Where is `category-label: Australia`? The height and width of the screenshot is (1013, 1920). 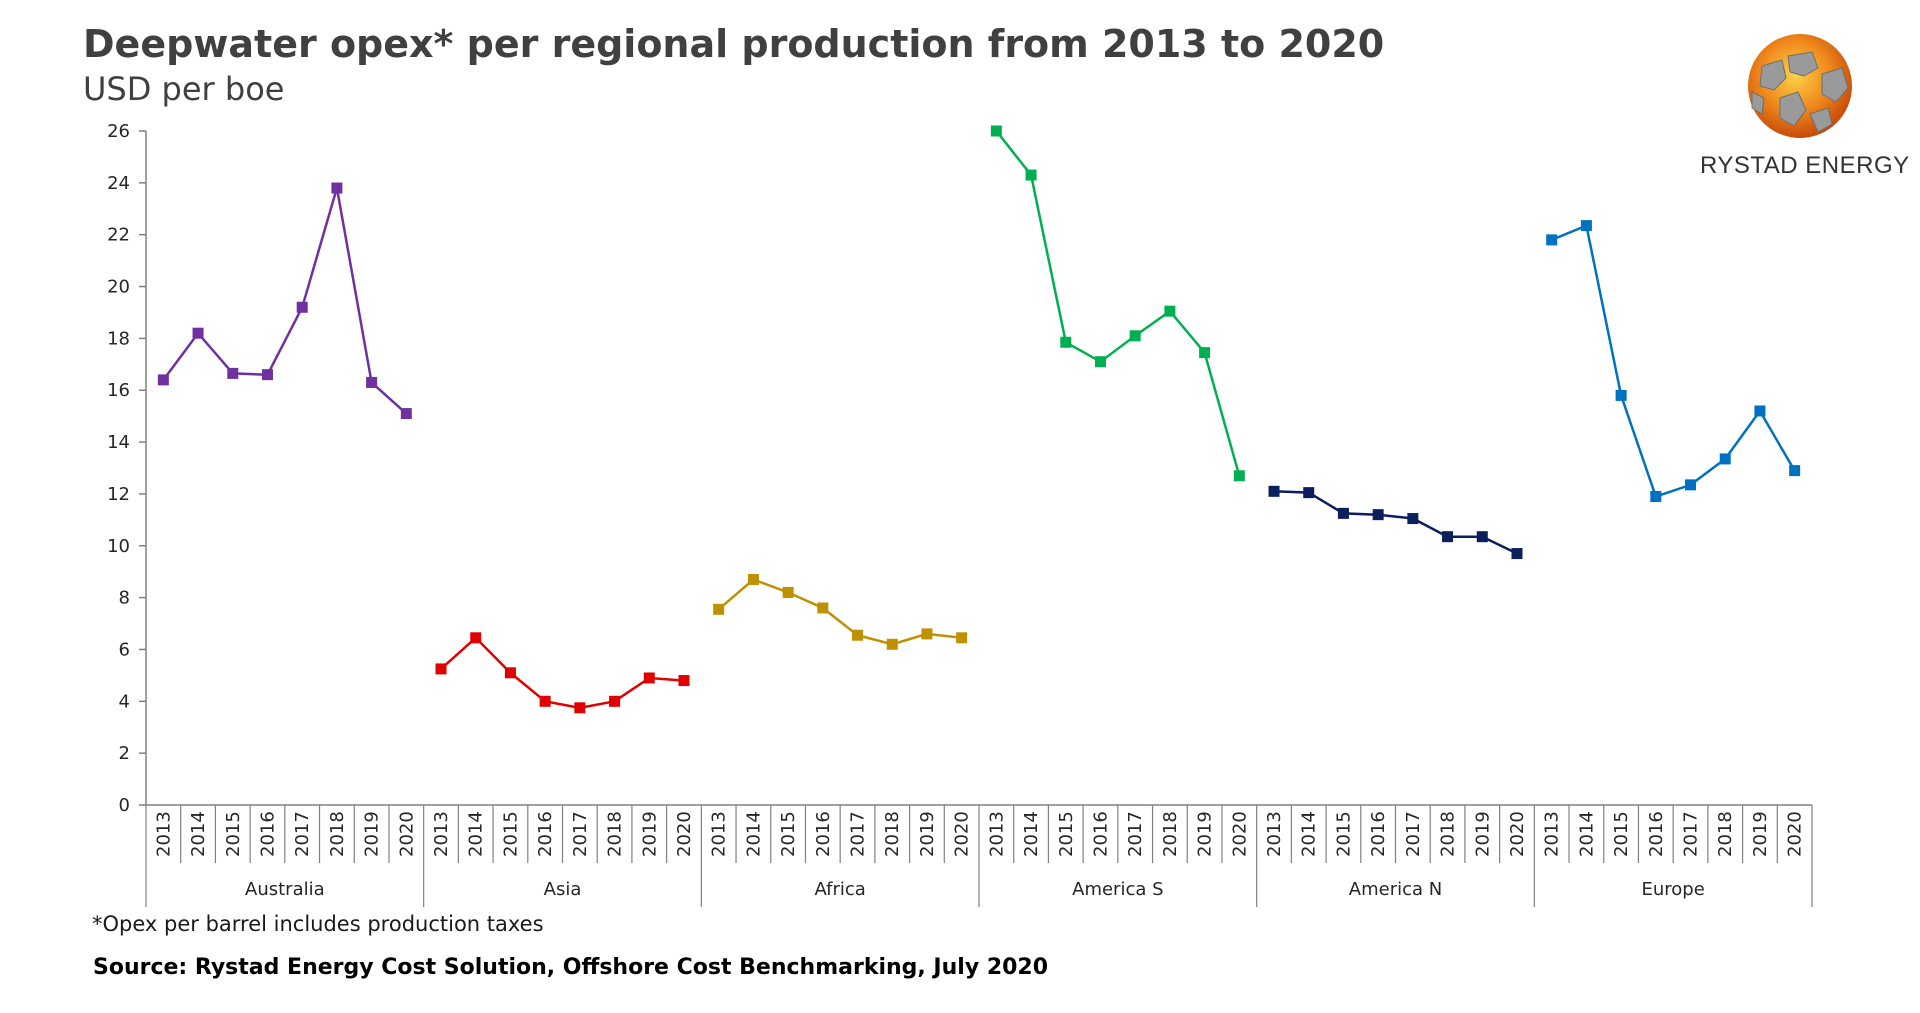
category-label: Australia is located at coordinates (285, 889).